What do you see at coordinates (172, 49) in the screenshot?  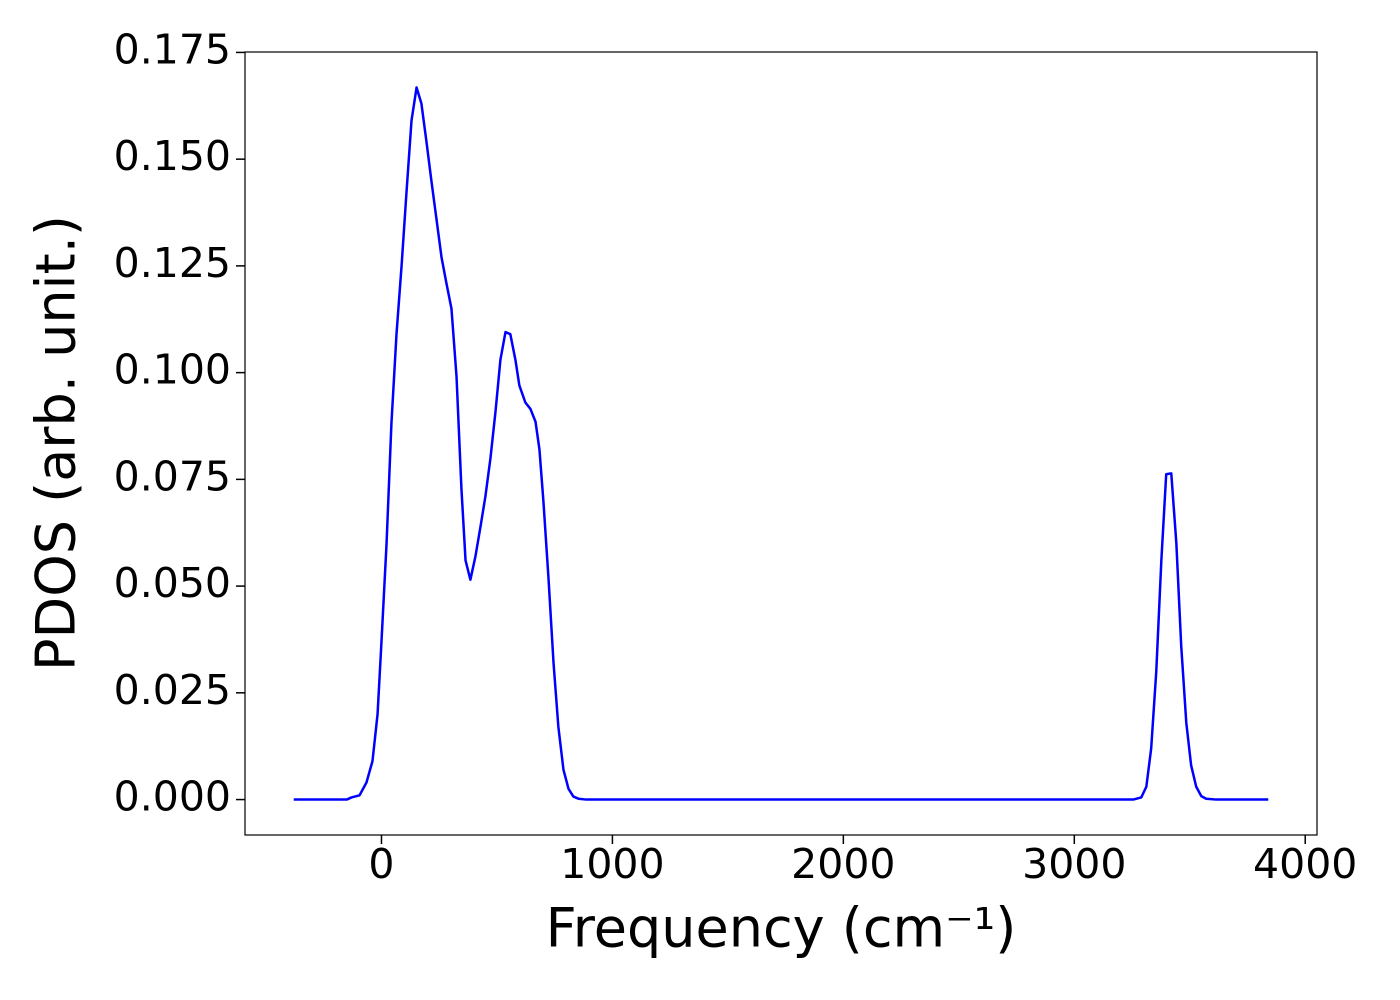 I see `y-tick-label: 0.175` at bounding box center [172, 49].